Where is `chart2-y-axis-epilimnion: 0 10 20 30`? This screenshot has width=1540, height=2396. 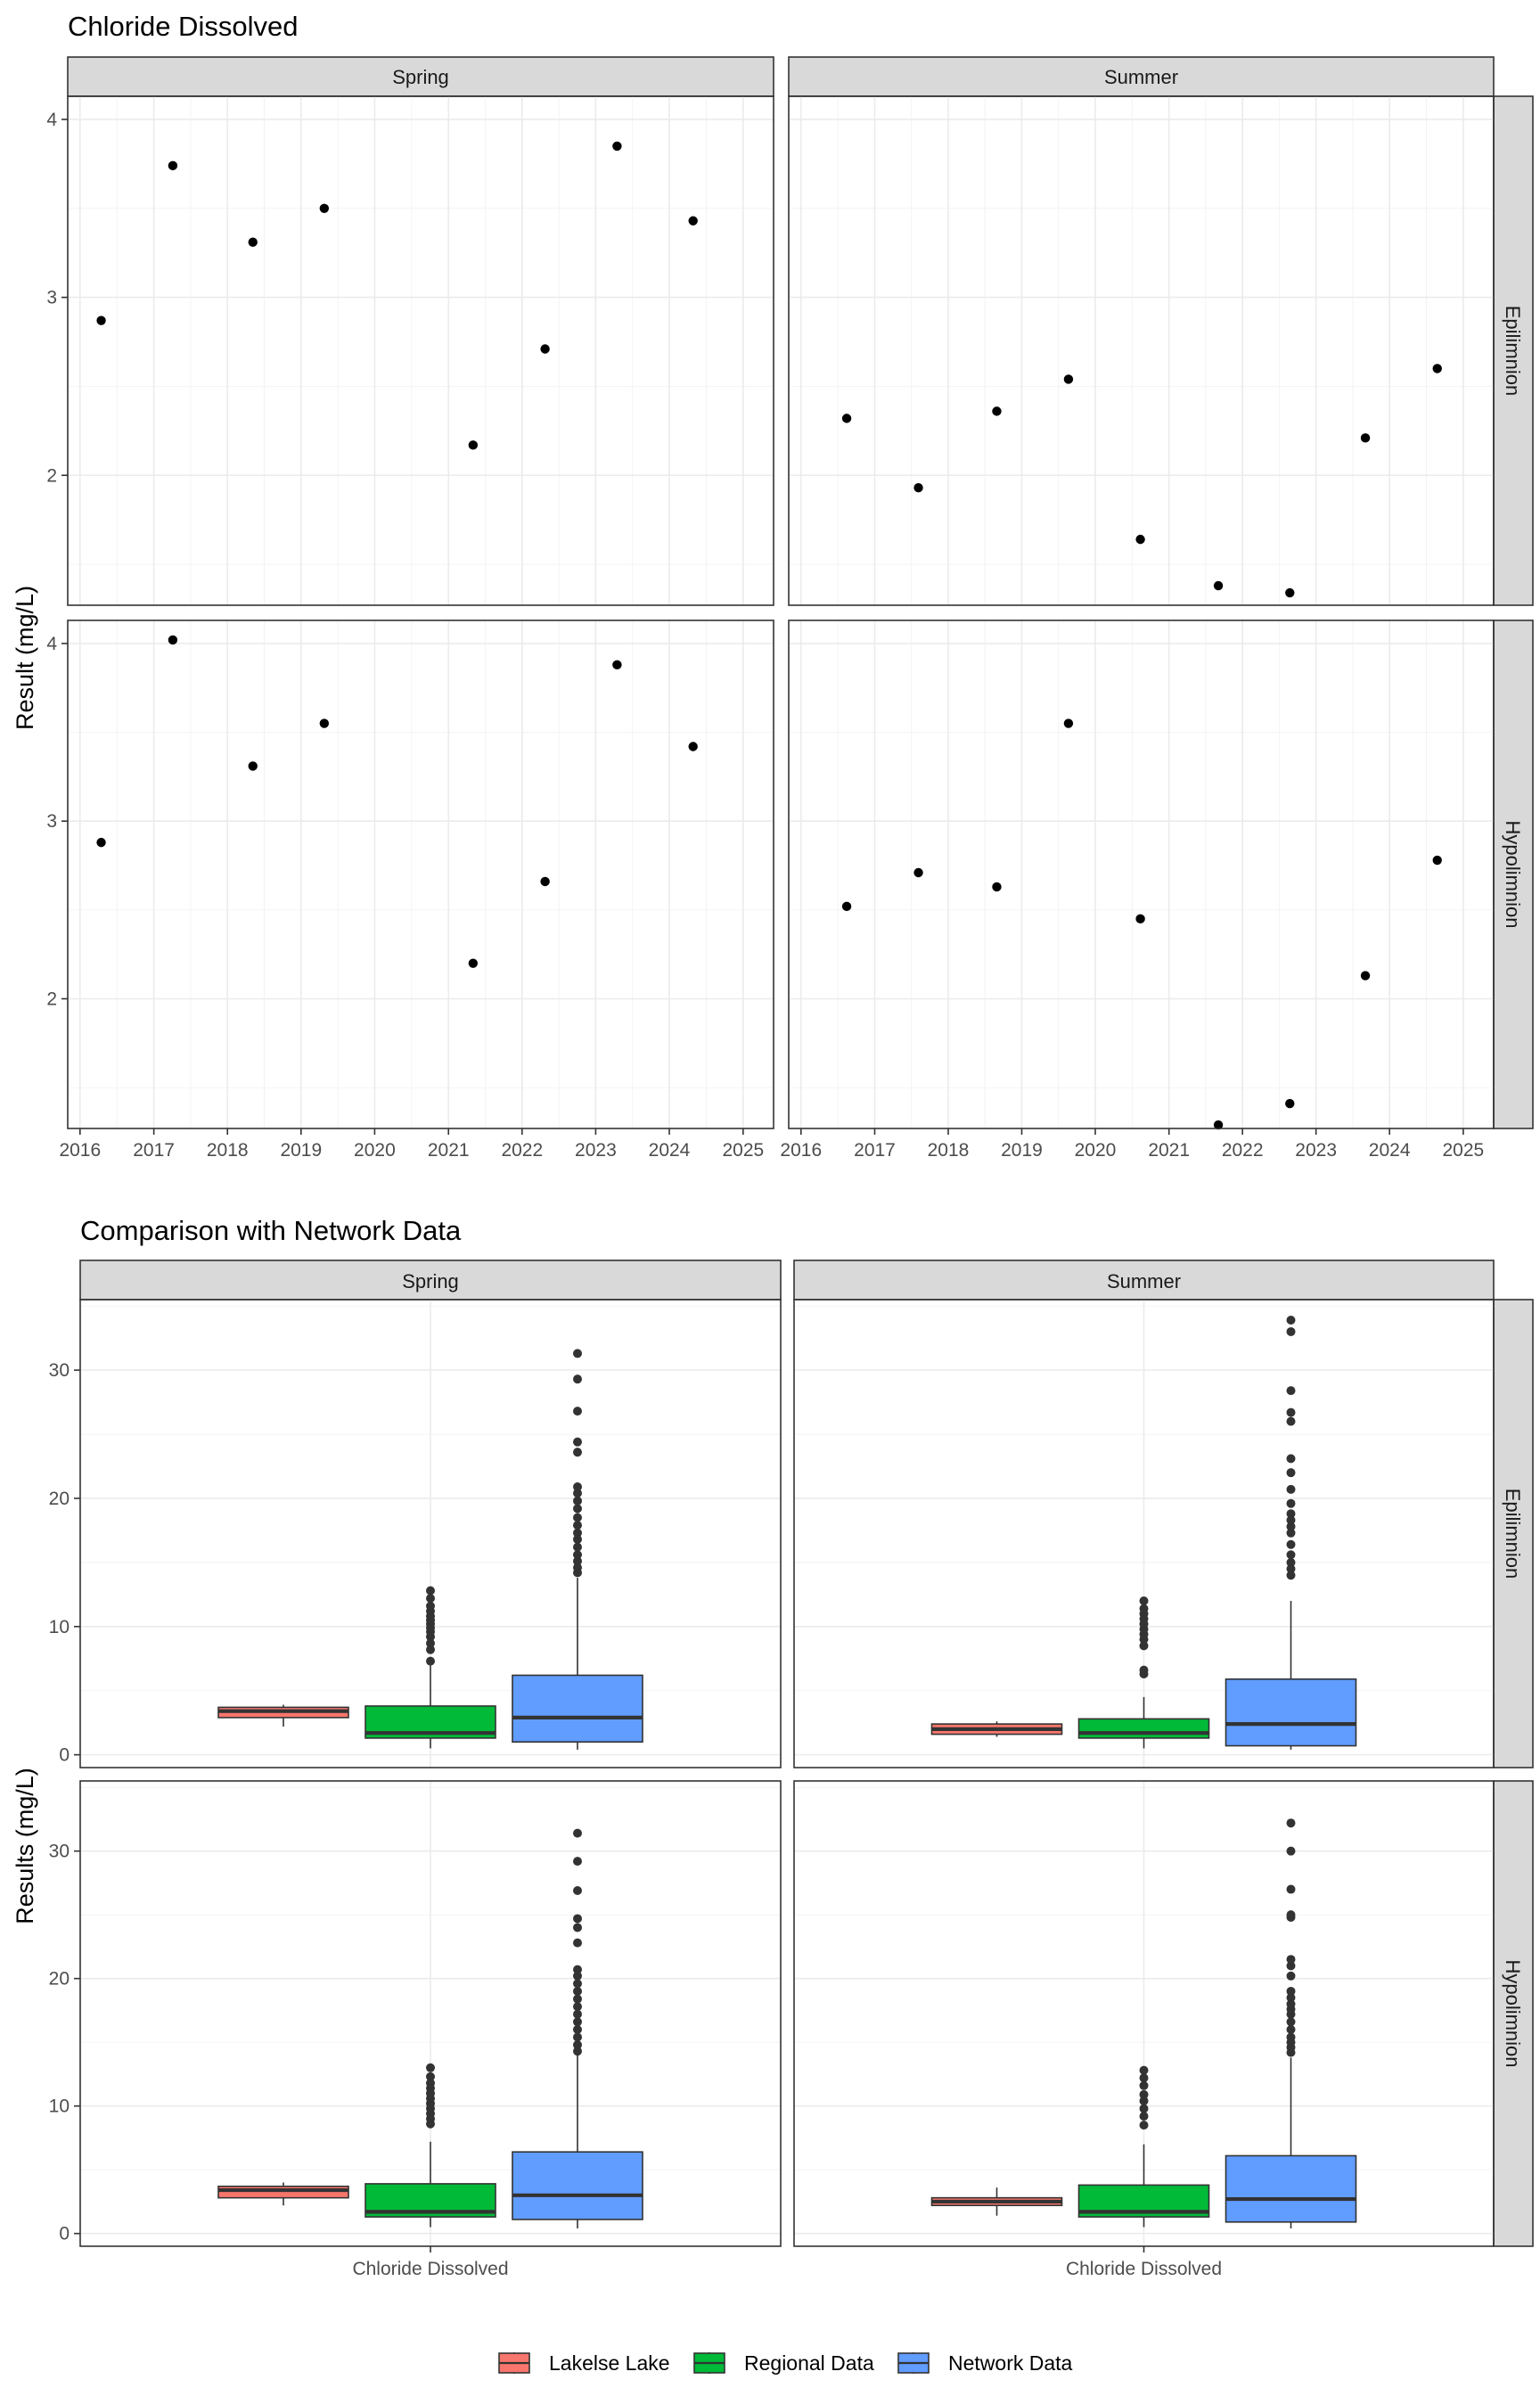 chart2-y-axis-epilimnion: 0 10 20 30 is located at coordinates (64, 1563).